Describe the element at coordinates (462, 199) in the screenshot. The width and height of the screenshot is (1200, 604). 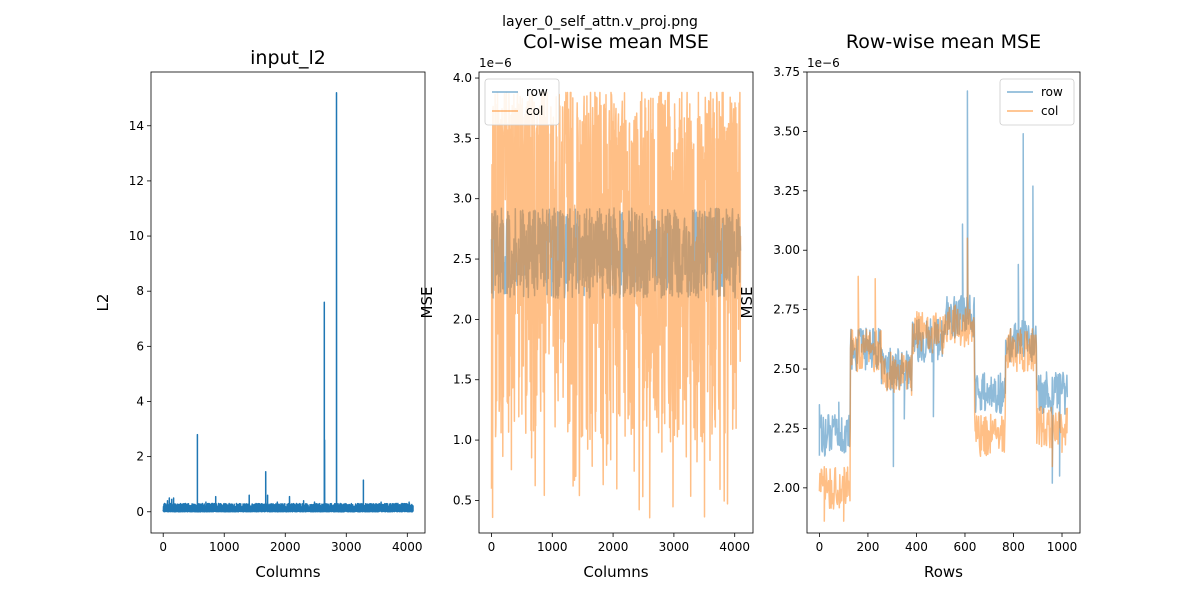
I see `y-tick-label: 3.0` at that location.